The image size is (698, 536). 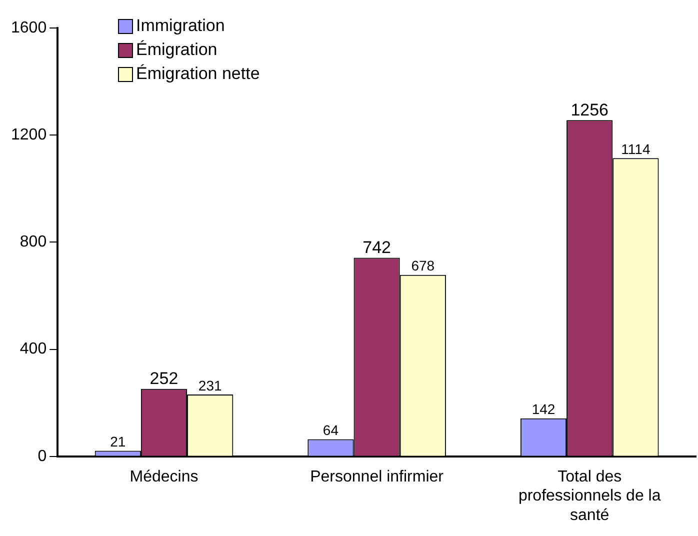 What do you see at coordinates (330, 430) in the screenshot?
I see `data-label: 64` at bounding box center [330, 430].